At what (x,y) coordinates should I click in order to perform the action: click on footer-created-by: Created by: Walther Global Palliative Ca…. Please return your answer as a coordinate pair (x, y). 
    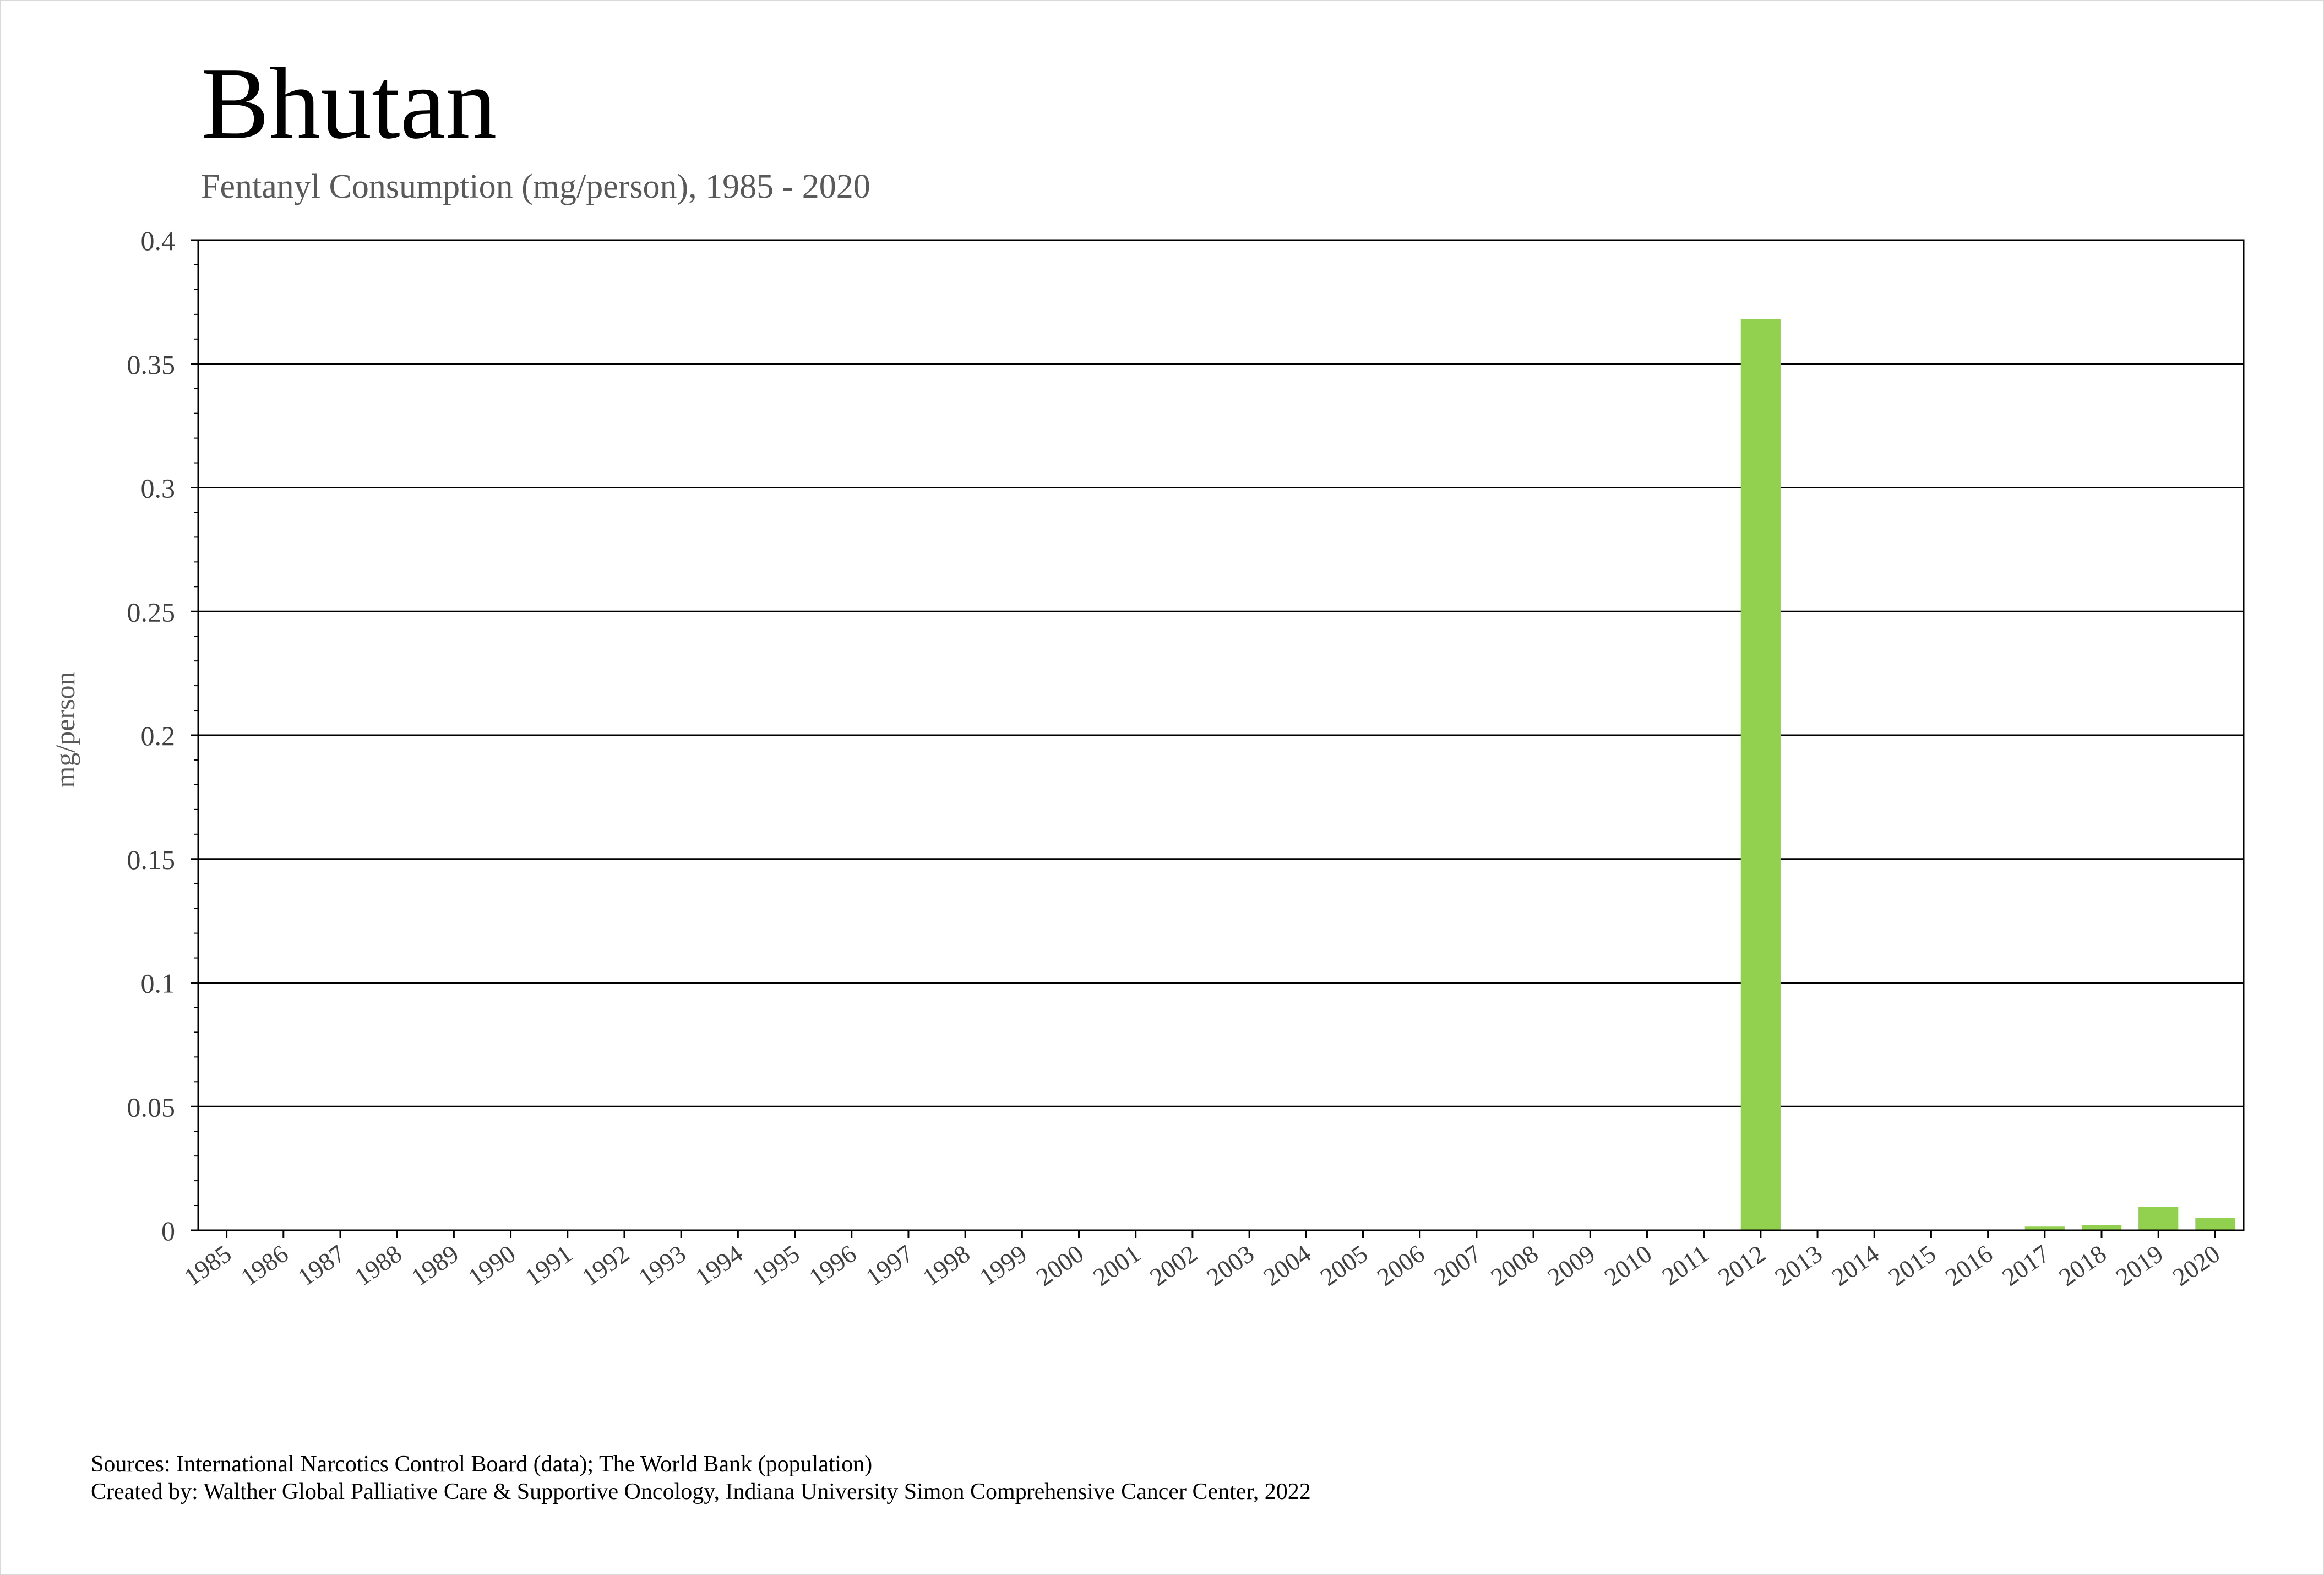
    Looking at the image, I should click on (701, 1492).